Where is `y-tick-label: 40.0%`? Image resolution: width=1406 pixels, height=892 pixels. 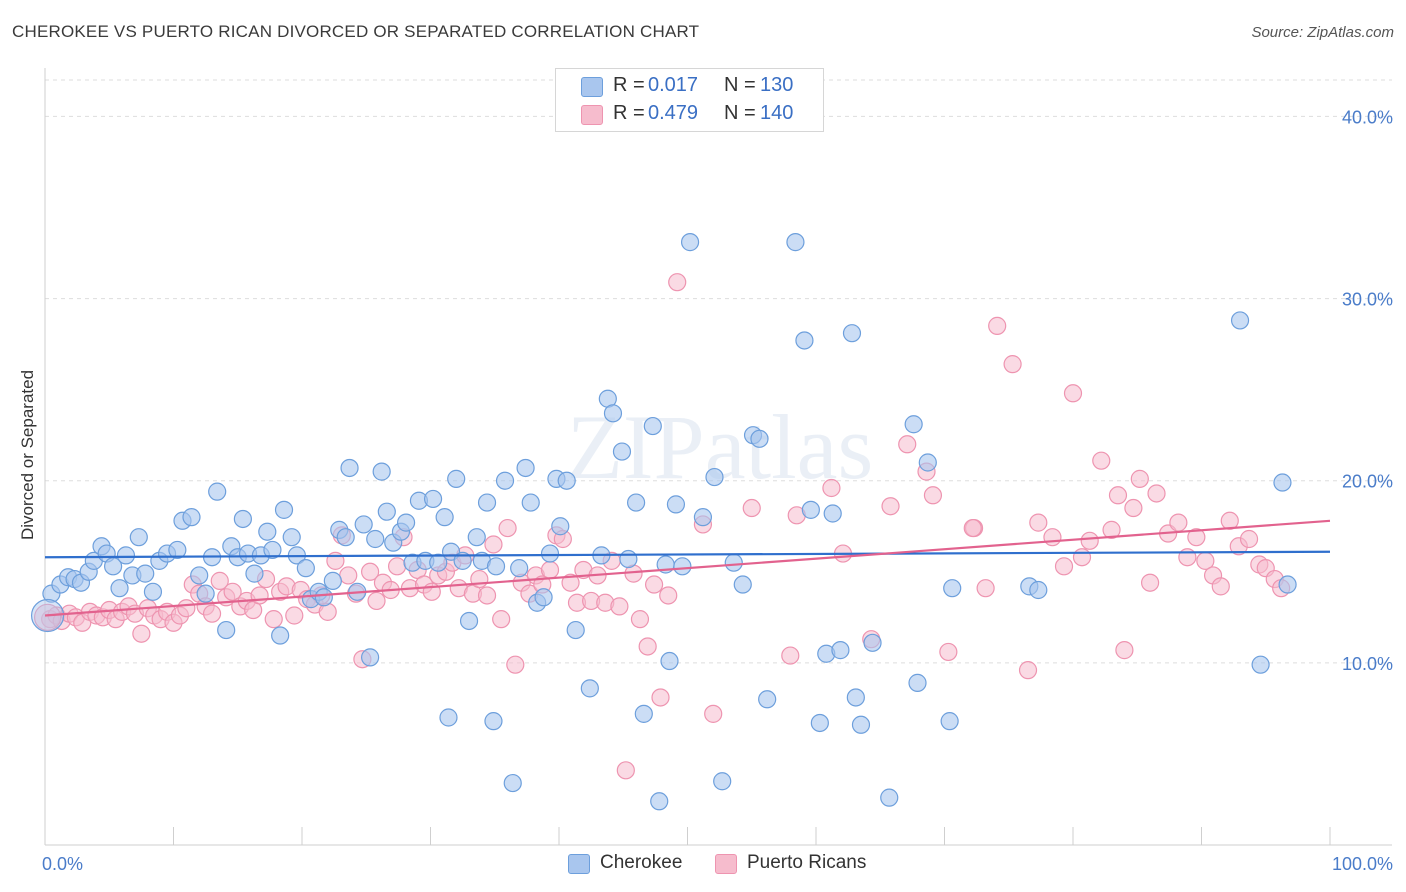 y-tick-label: 40.0% is located at coordinates (1367, 117).